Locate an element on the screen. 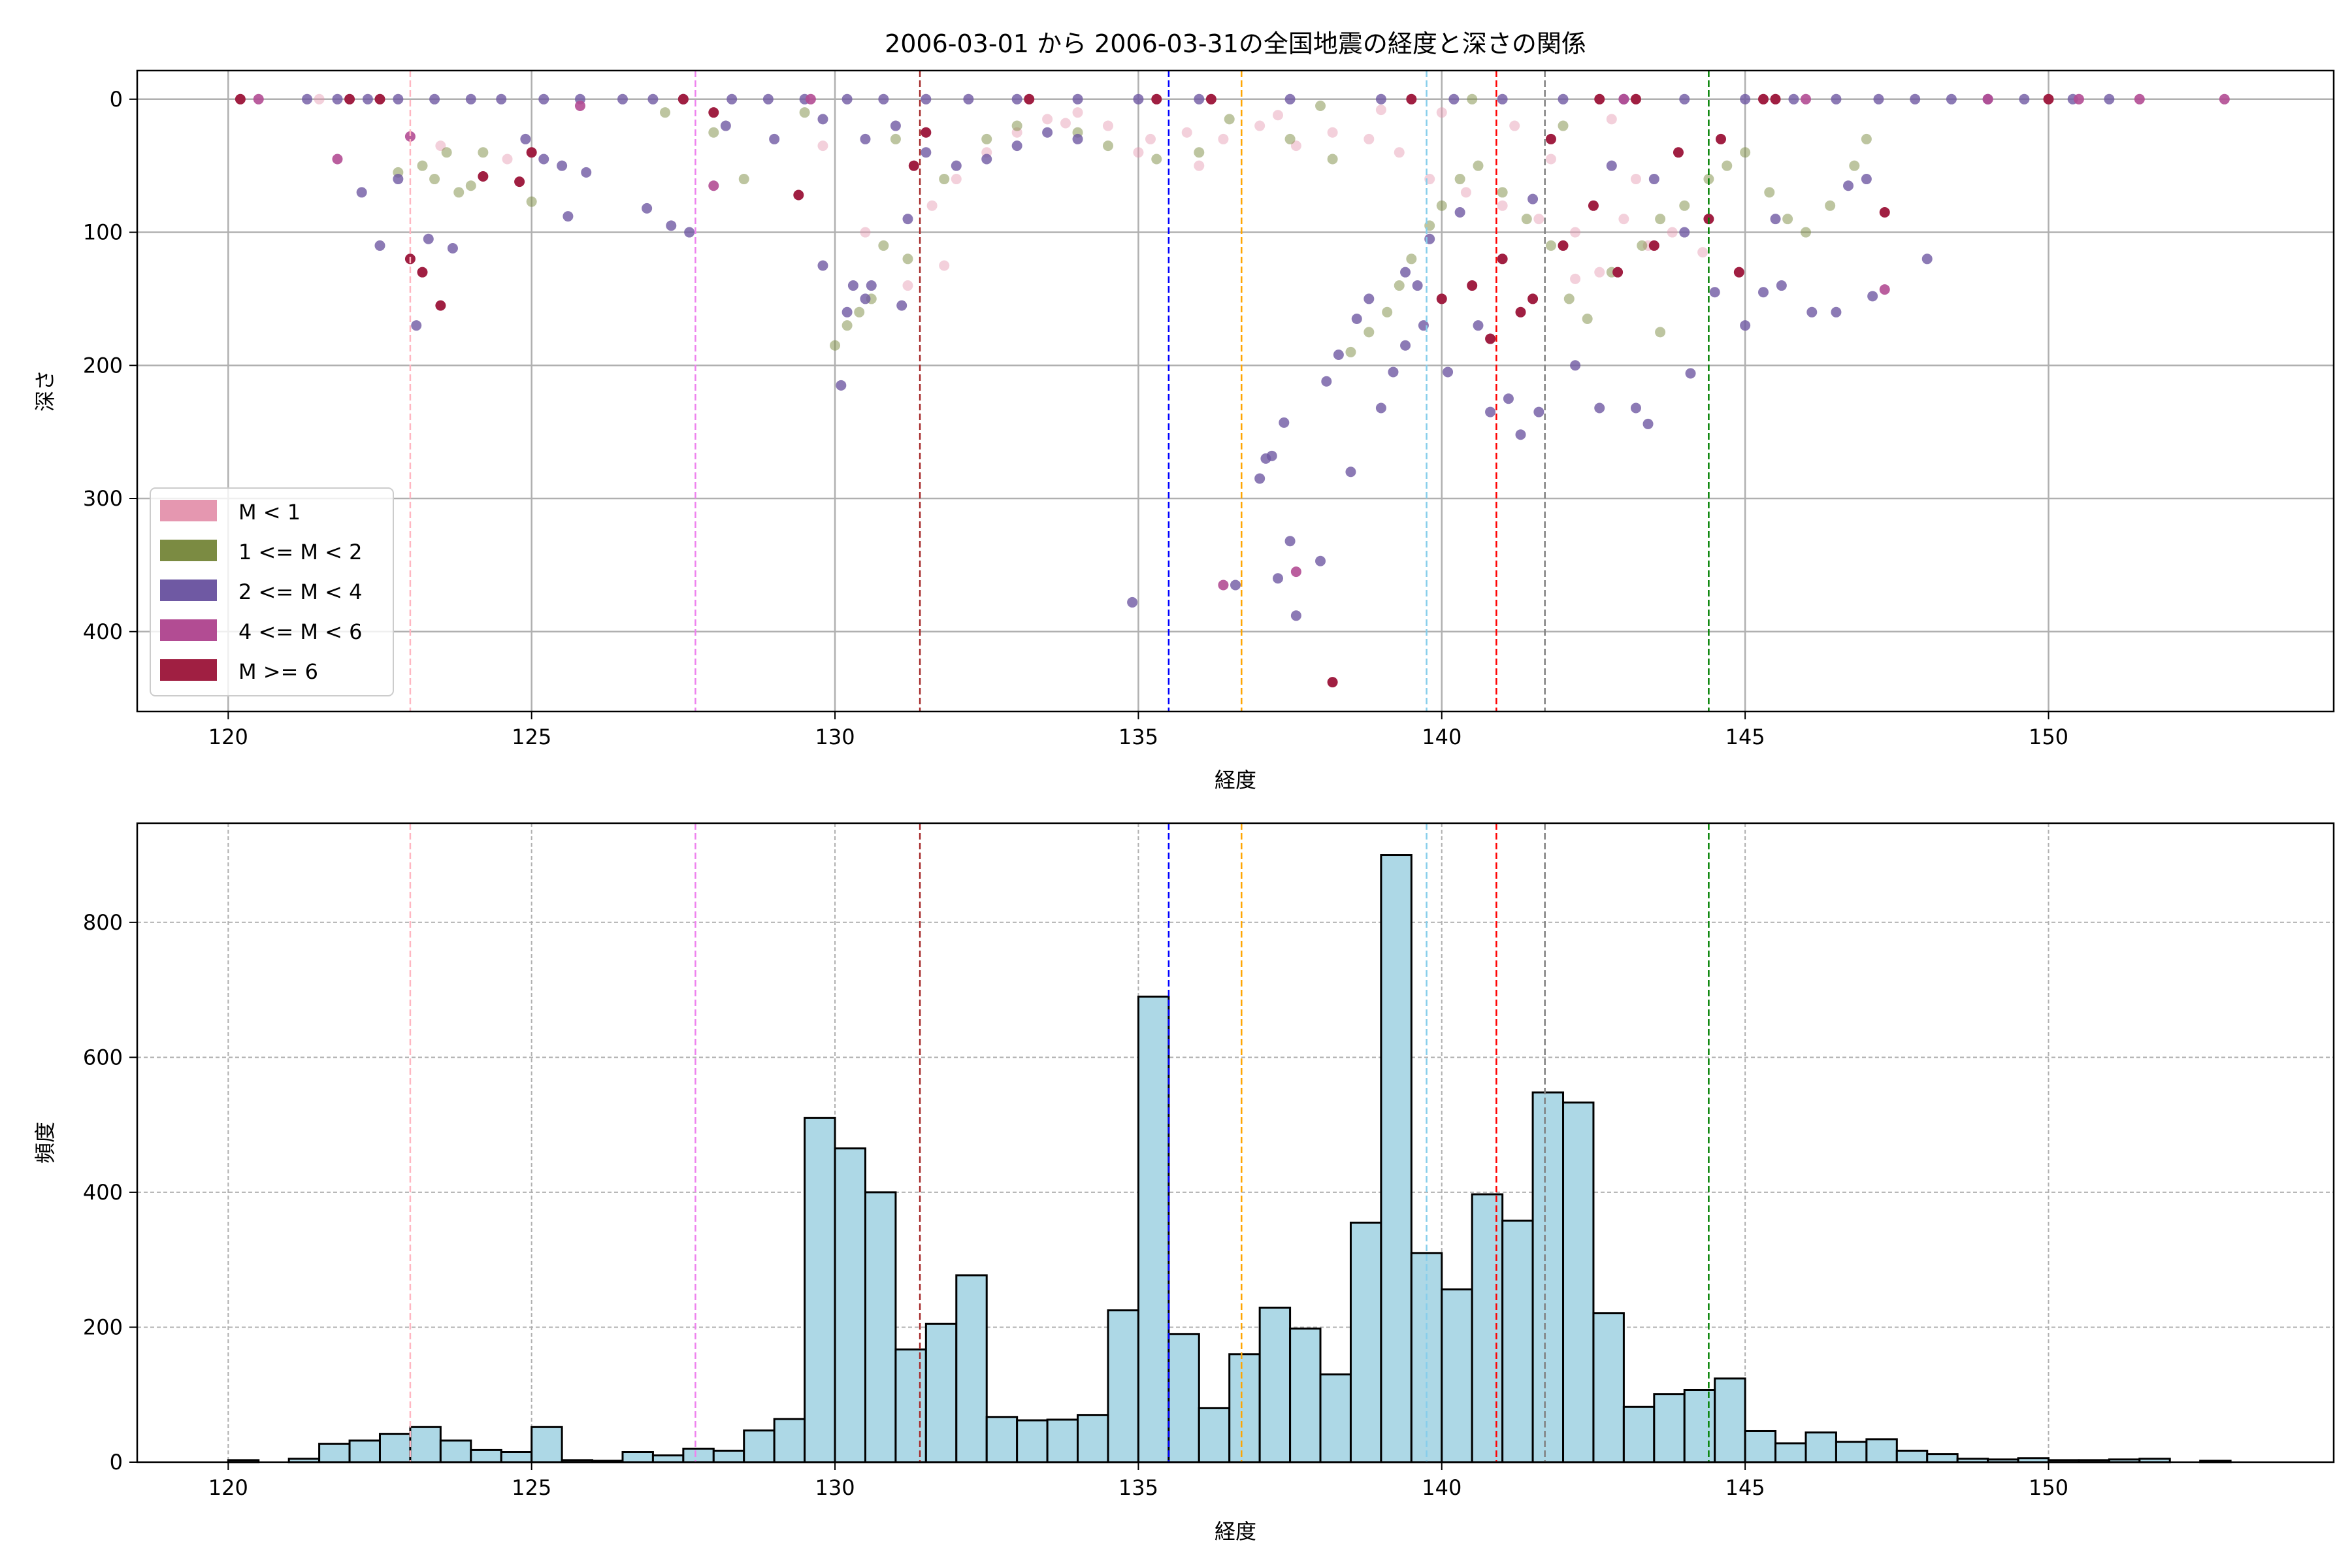 The width and height of the screenshot is (2352, 1568). x-tick-label: 145 is located at coordinates (1745, 737).